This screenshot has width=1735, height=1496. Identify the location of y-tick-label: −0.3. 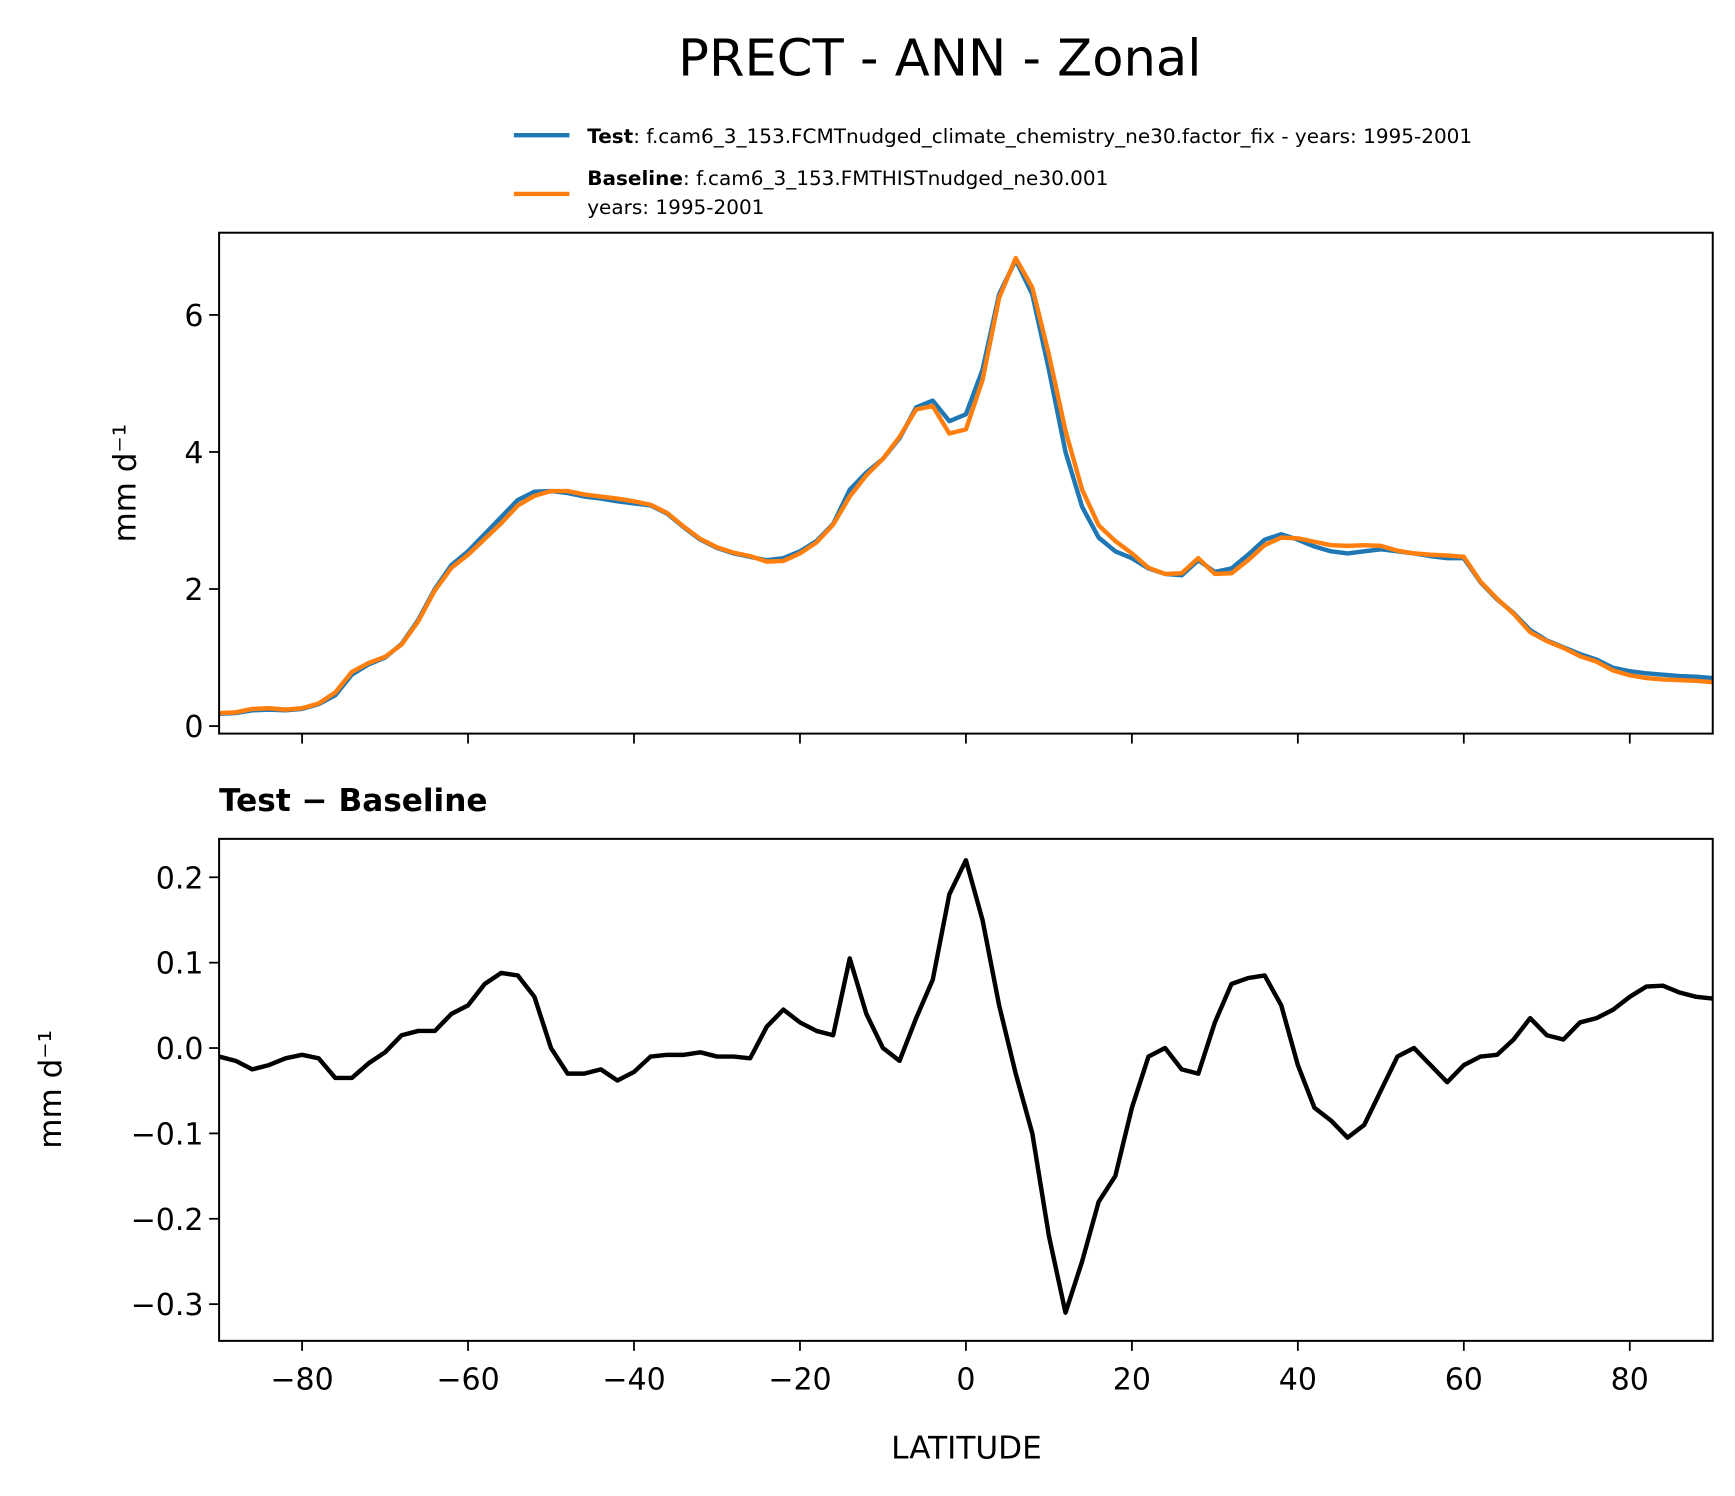
(167, 1305).